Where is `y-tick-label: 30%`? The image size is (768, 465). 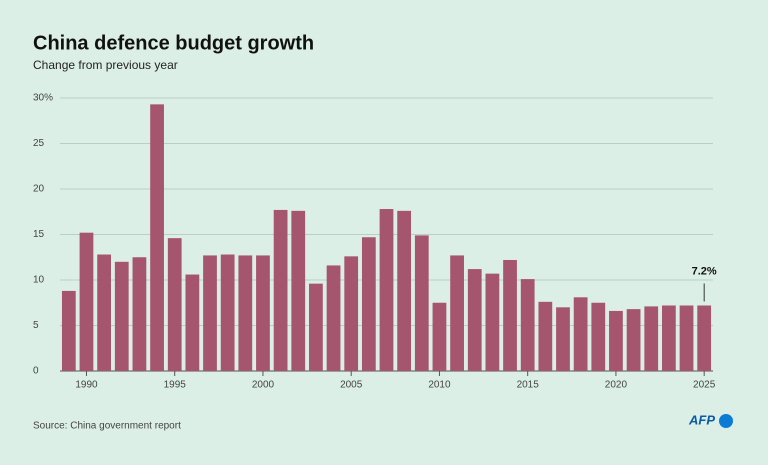
y-tick-label: 30% is located at coordinates (43, 98).